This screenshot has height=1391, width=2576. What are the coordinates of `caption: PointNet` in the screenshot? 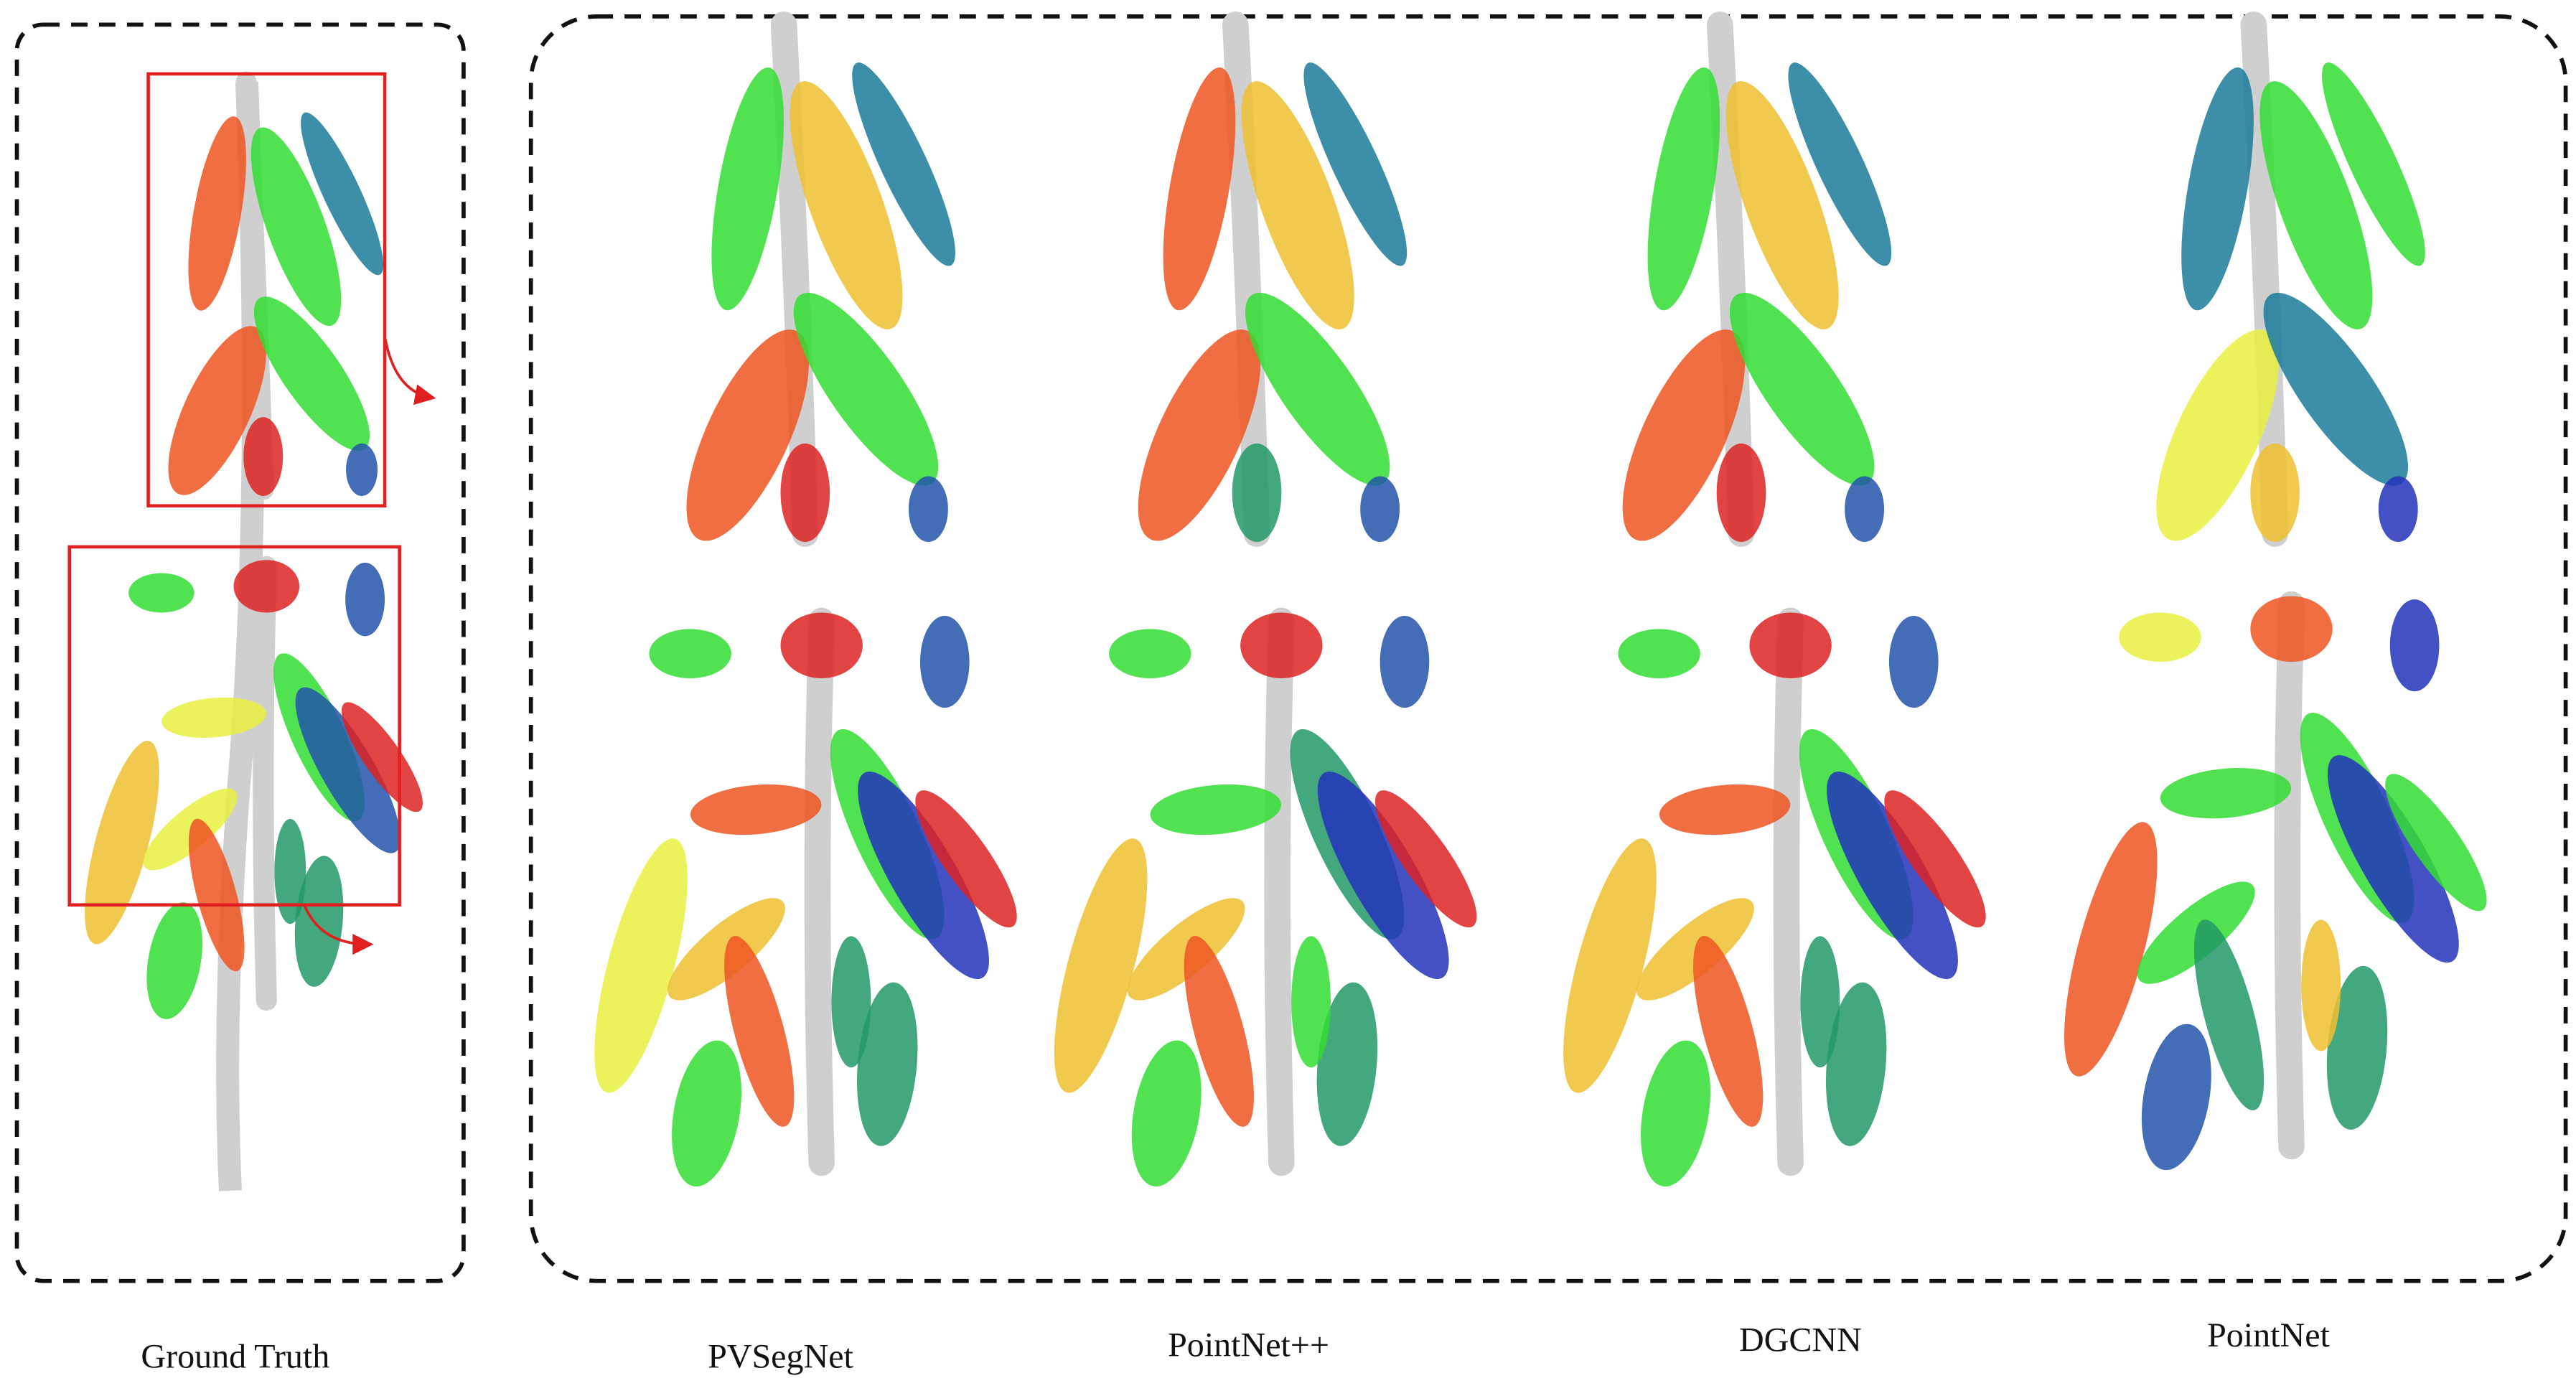 It's located at (2269, 1335).